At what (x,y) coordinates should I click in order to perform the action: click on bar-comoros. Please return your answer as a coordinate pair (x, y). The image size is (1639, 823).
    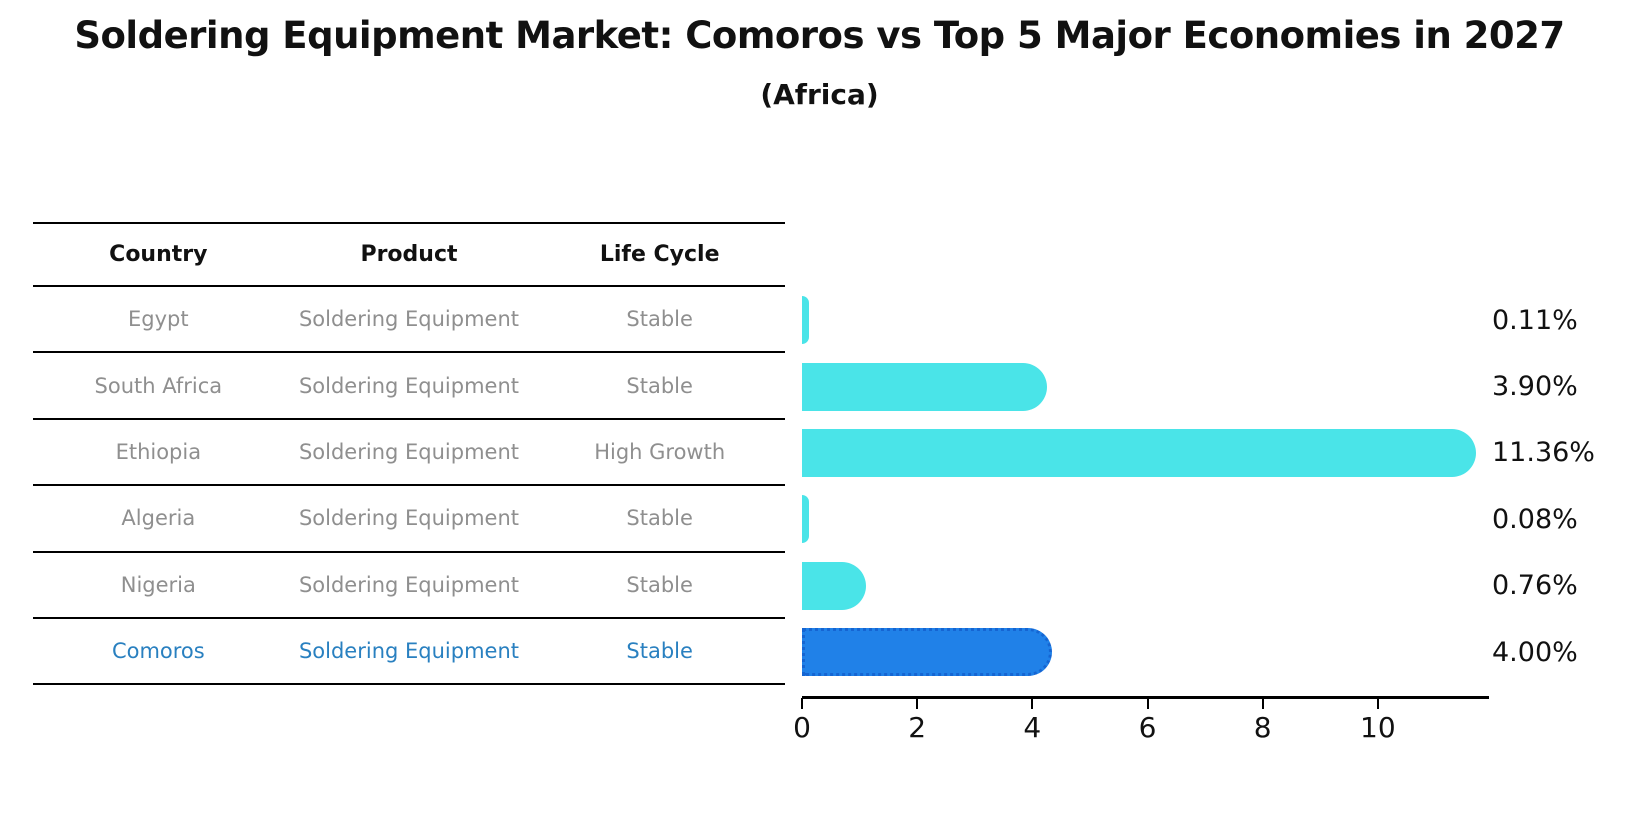
    Looking at the image, I should click on (927, 652).